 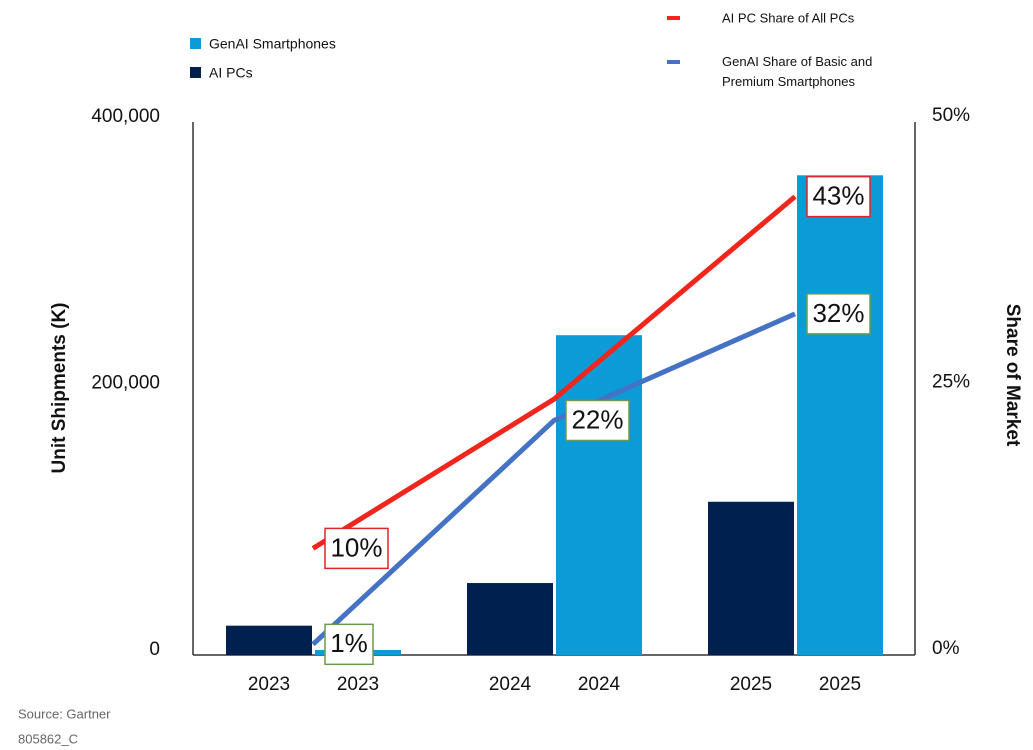 What do you see at coordinates (1012, 375) in the screenshot?
I see `y2-axis-label: Share of Market` at bounding box center [1012, 375].